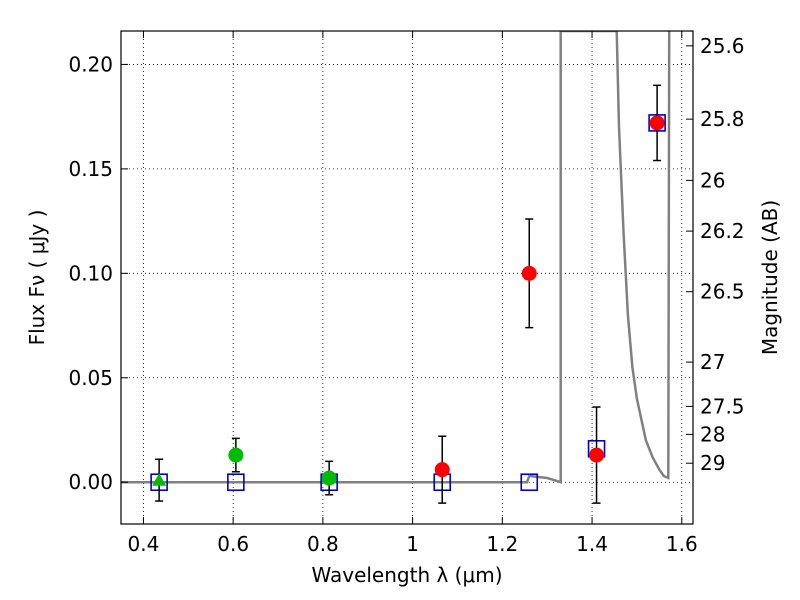  I want to click on y2-axis: 25.6 25.8 26 26.2 26.5 27 27.5 28 29, so click(715, 254).